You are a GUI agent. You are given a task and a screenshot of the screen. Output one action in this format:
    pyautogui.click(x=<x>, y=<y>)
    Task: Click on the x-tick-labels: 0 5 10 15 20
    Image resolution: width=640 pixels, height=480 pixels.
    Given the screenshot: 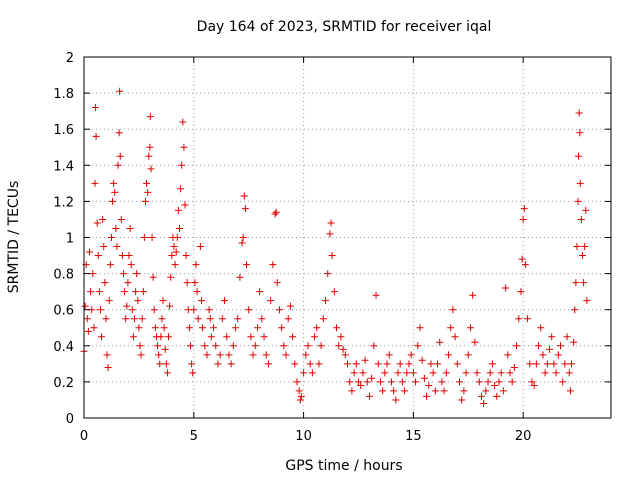 What is the action you would take?
    pyautogui.click(x=306, y=436)
    